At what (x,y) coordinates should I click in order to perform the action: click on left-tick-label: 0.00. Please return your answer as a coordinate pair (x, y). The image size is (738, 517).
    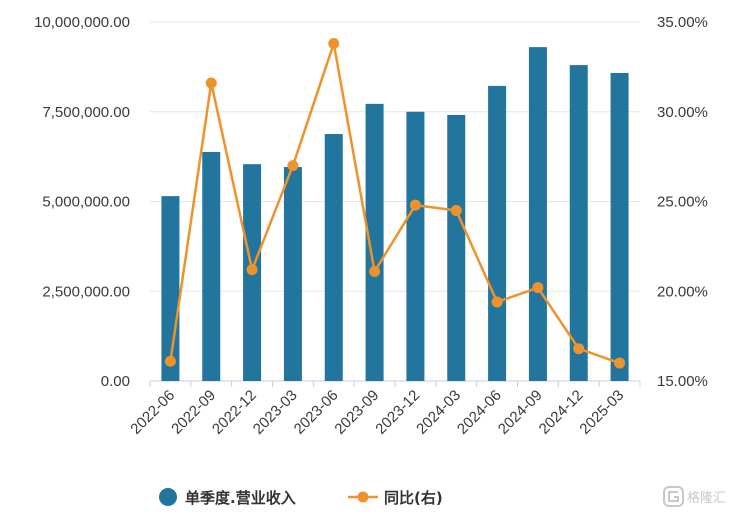
    Looking at the image, I should click on (115, 381).